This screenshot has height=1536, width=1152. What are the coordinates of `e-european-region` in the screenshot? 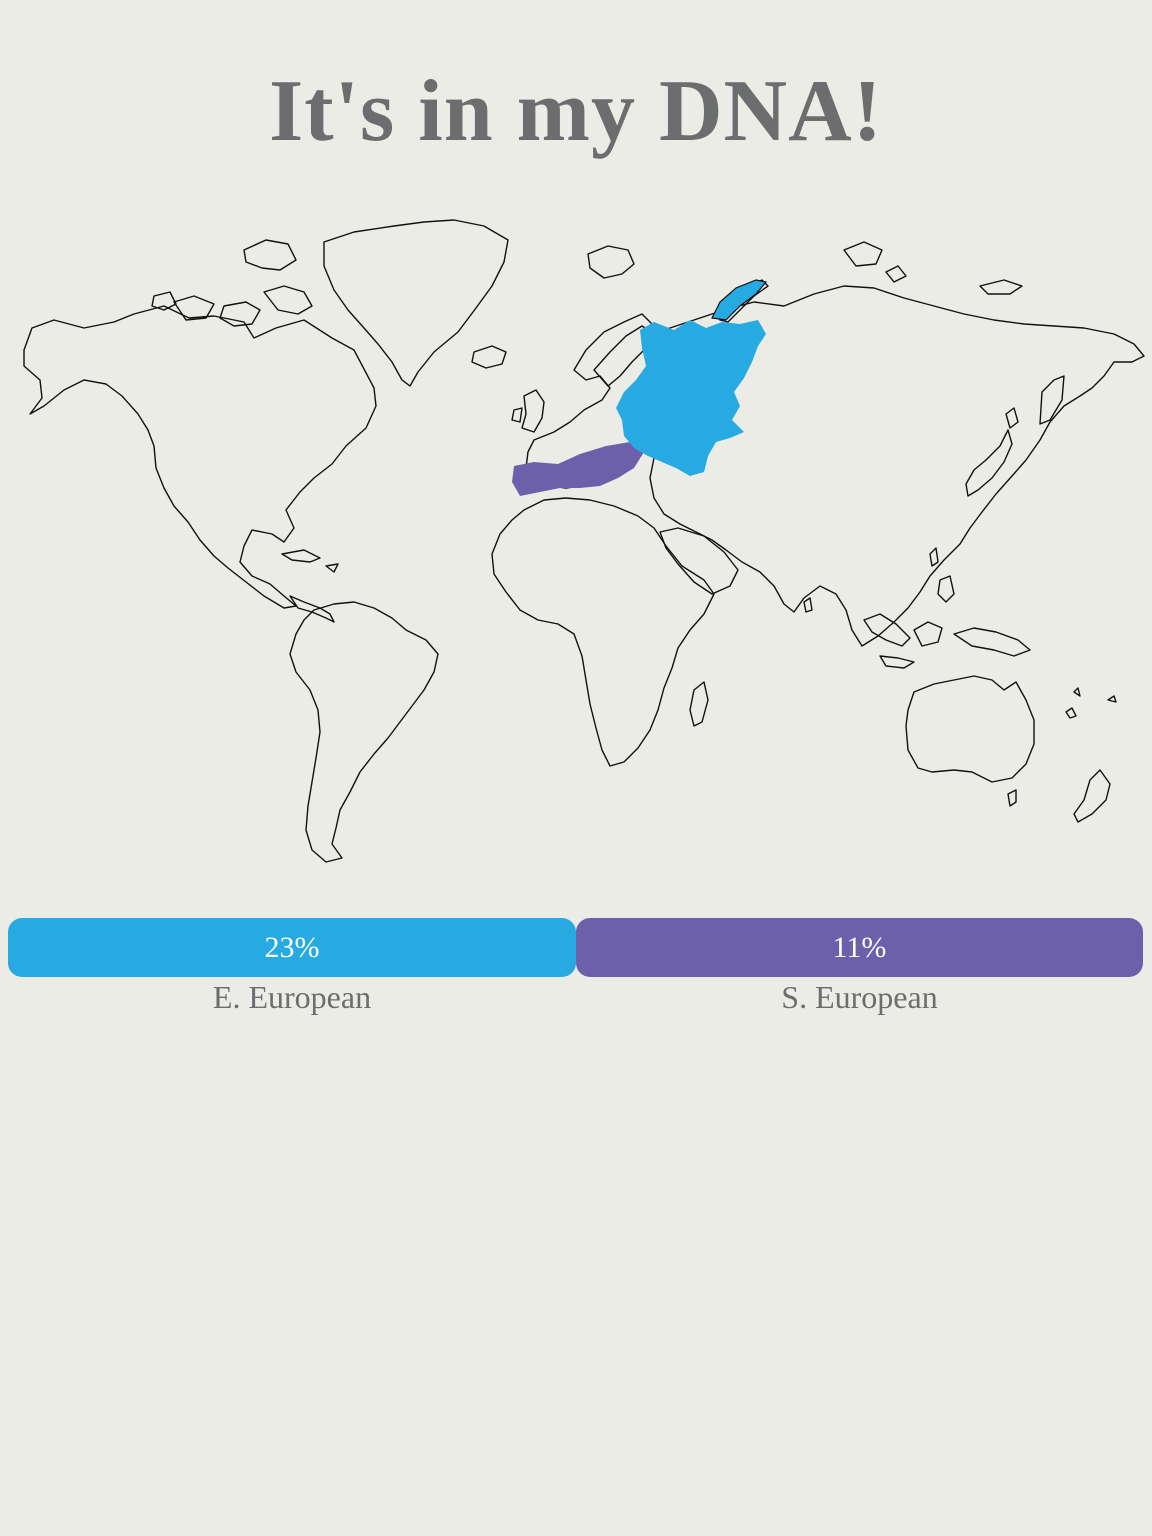 It's located at (691, 398).